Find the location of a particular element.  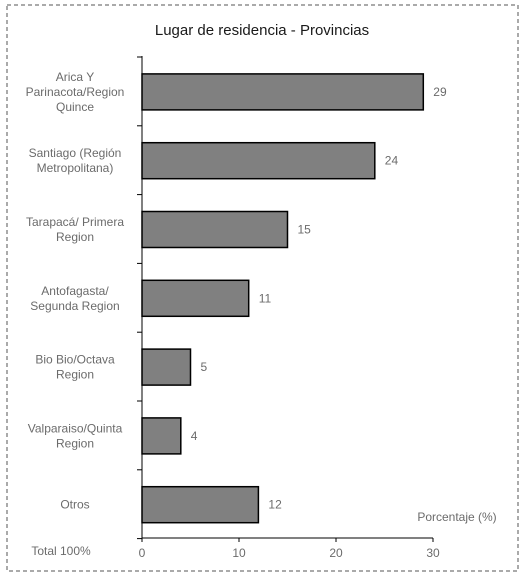

category-label: Bio Bio/Octava Region is located at coordinates (75, 367).